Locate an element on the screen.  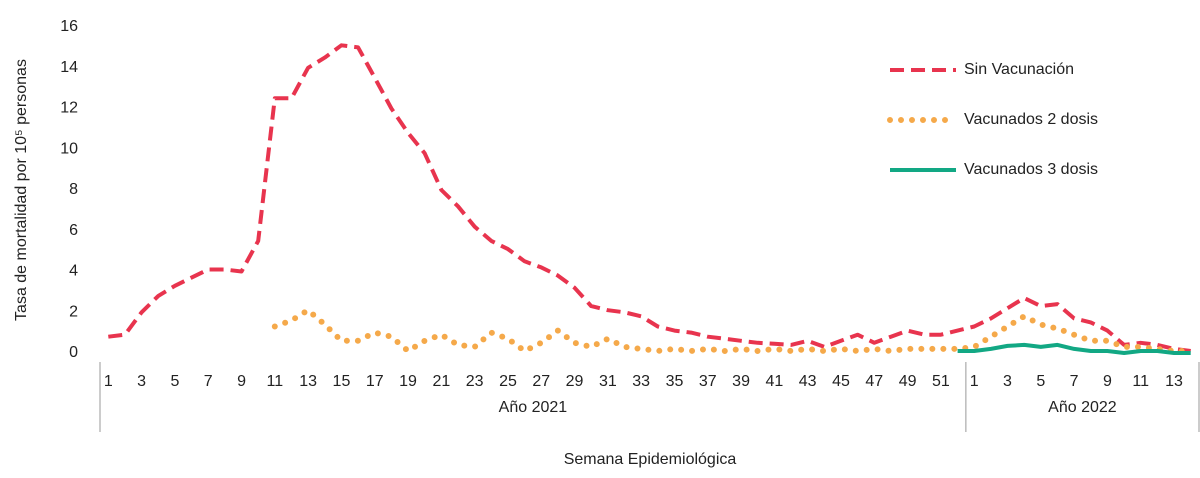
x-tick-label: 17 is located at coordinates (375, 381).